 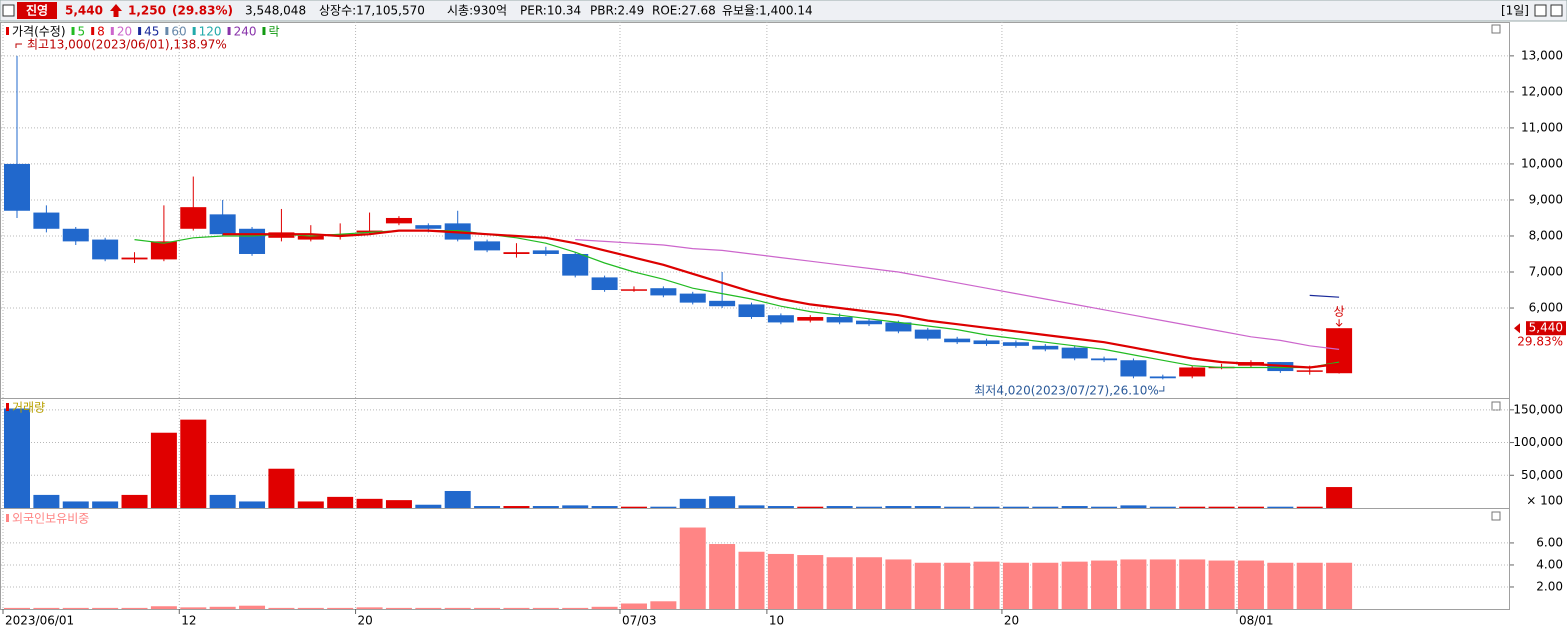 I want to click on low-note: 최저4,020(2023/07/27),26.10%, so click(x=1066, y=391).